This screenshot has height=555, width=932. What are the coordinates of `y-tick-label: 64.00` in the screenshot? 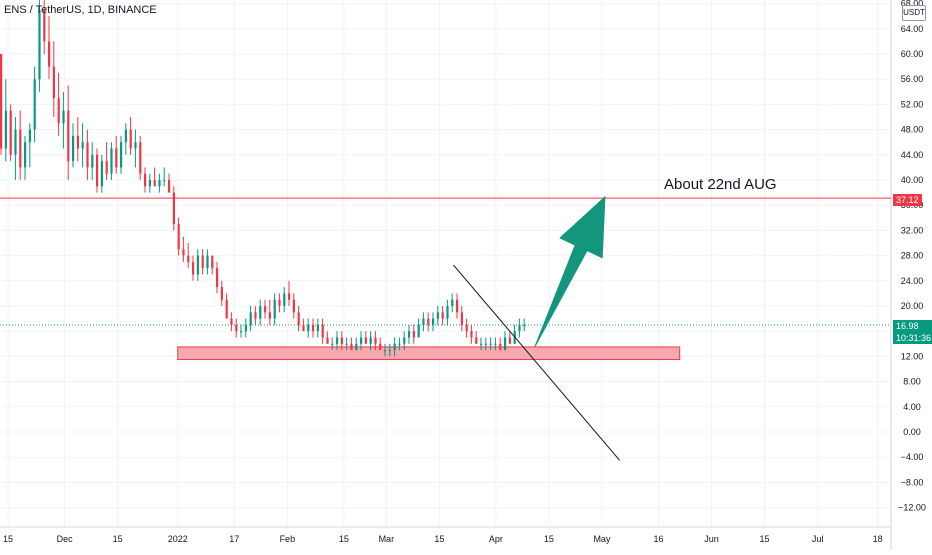 It's located at (912, 29).